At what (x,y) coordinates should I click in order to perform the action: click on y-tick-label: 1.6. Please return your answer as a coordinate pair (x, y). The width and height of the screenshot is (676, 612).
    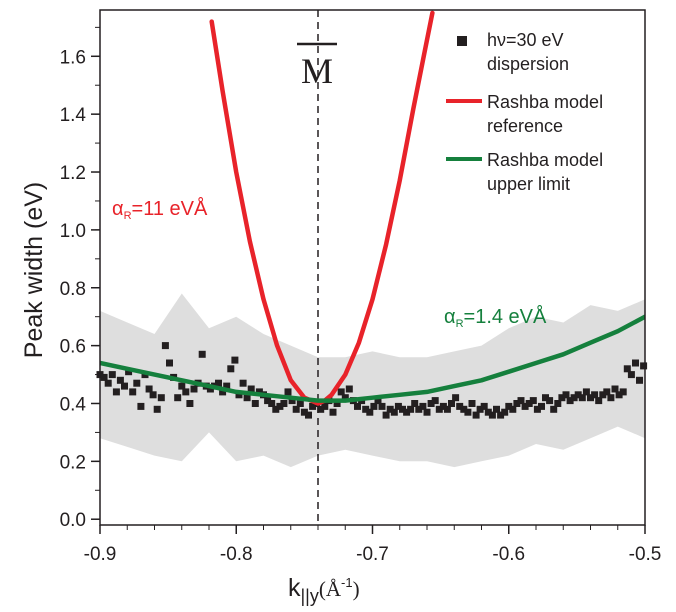
    Looking at the image, I should click on (73, 57).